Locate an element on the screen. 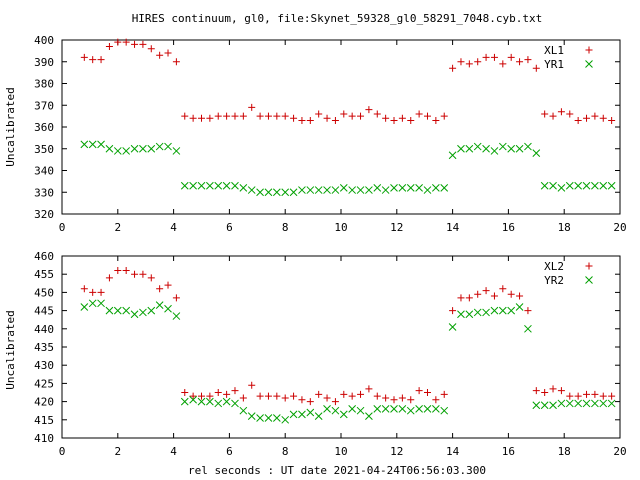 The image size is (640, 480). bottom-y-tick-label: 445 is located at coordinates (44, 311).